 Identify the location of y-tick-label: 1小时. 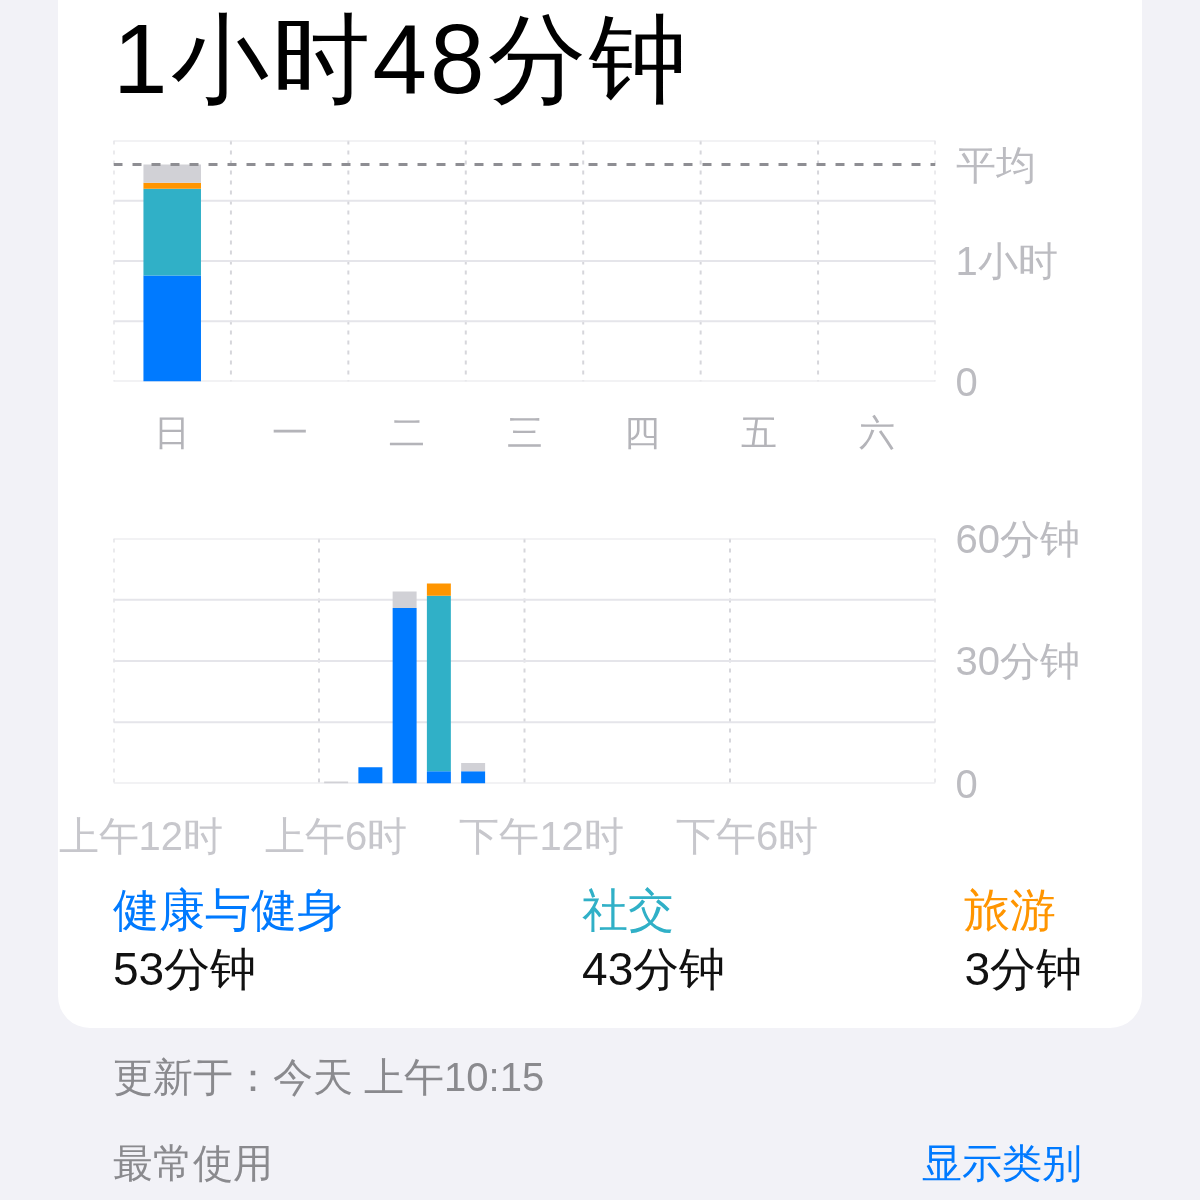
(1006, 261).